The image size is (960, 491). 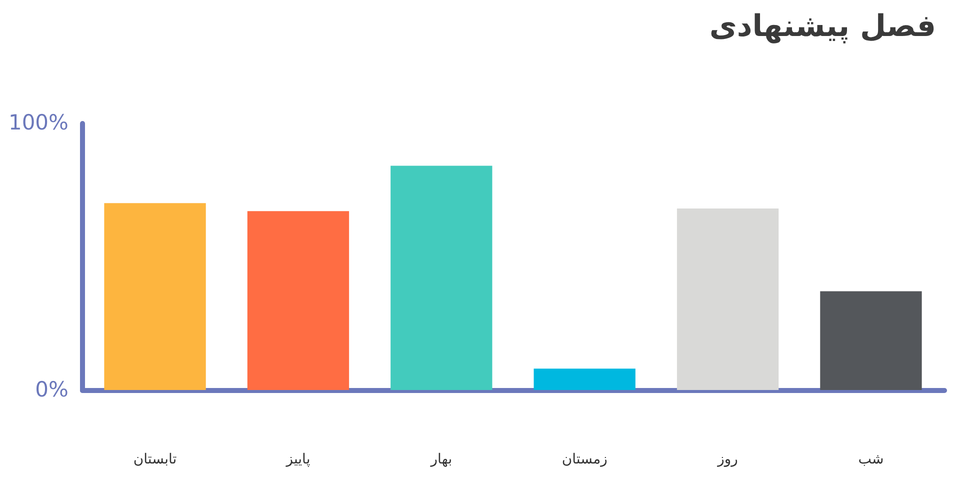 I want to click on x-tick-label: پاییز, so click(x=297, y=460).